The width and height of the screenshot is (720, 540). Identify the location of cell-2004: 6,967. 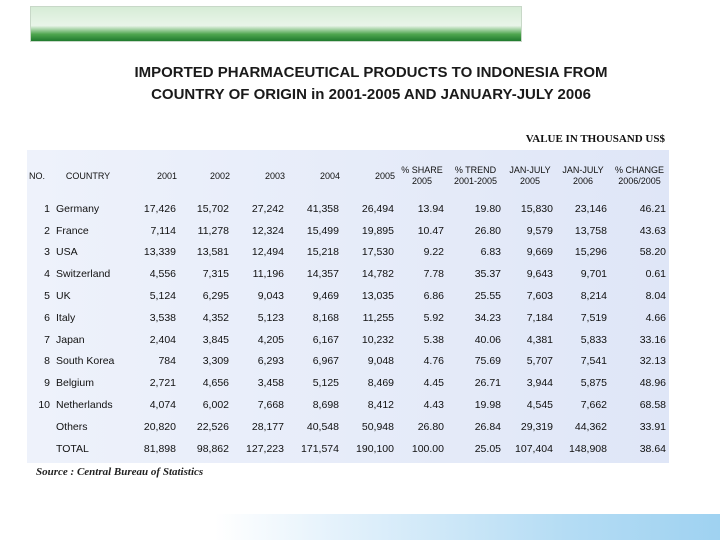
(325, 361).